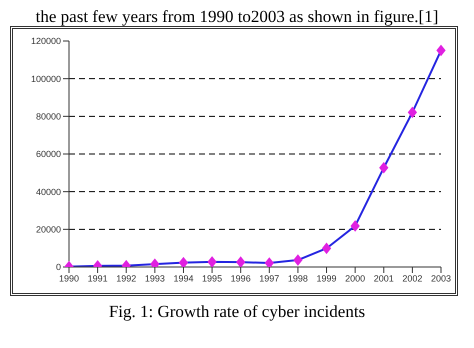  I want to click on x-tick-label: 1990, so click(69, 278).